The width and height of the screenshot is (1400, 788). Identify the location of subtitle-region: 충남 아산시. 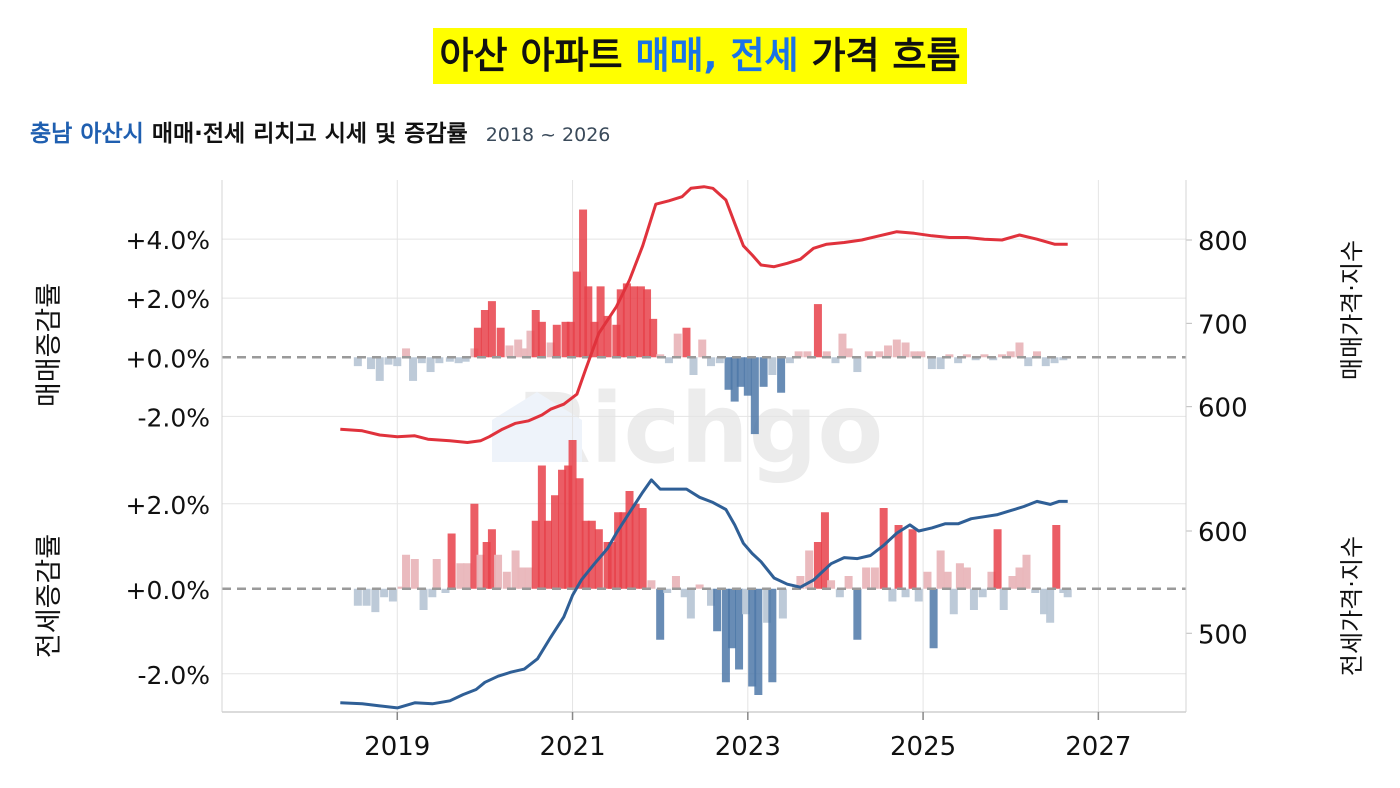
(87, 134).